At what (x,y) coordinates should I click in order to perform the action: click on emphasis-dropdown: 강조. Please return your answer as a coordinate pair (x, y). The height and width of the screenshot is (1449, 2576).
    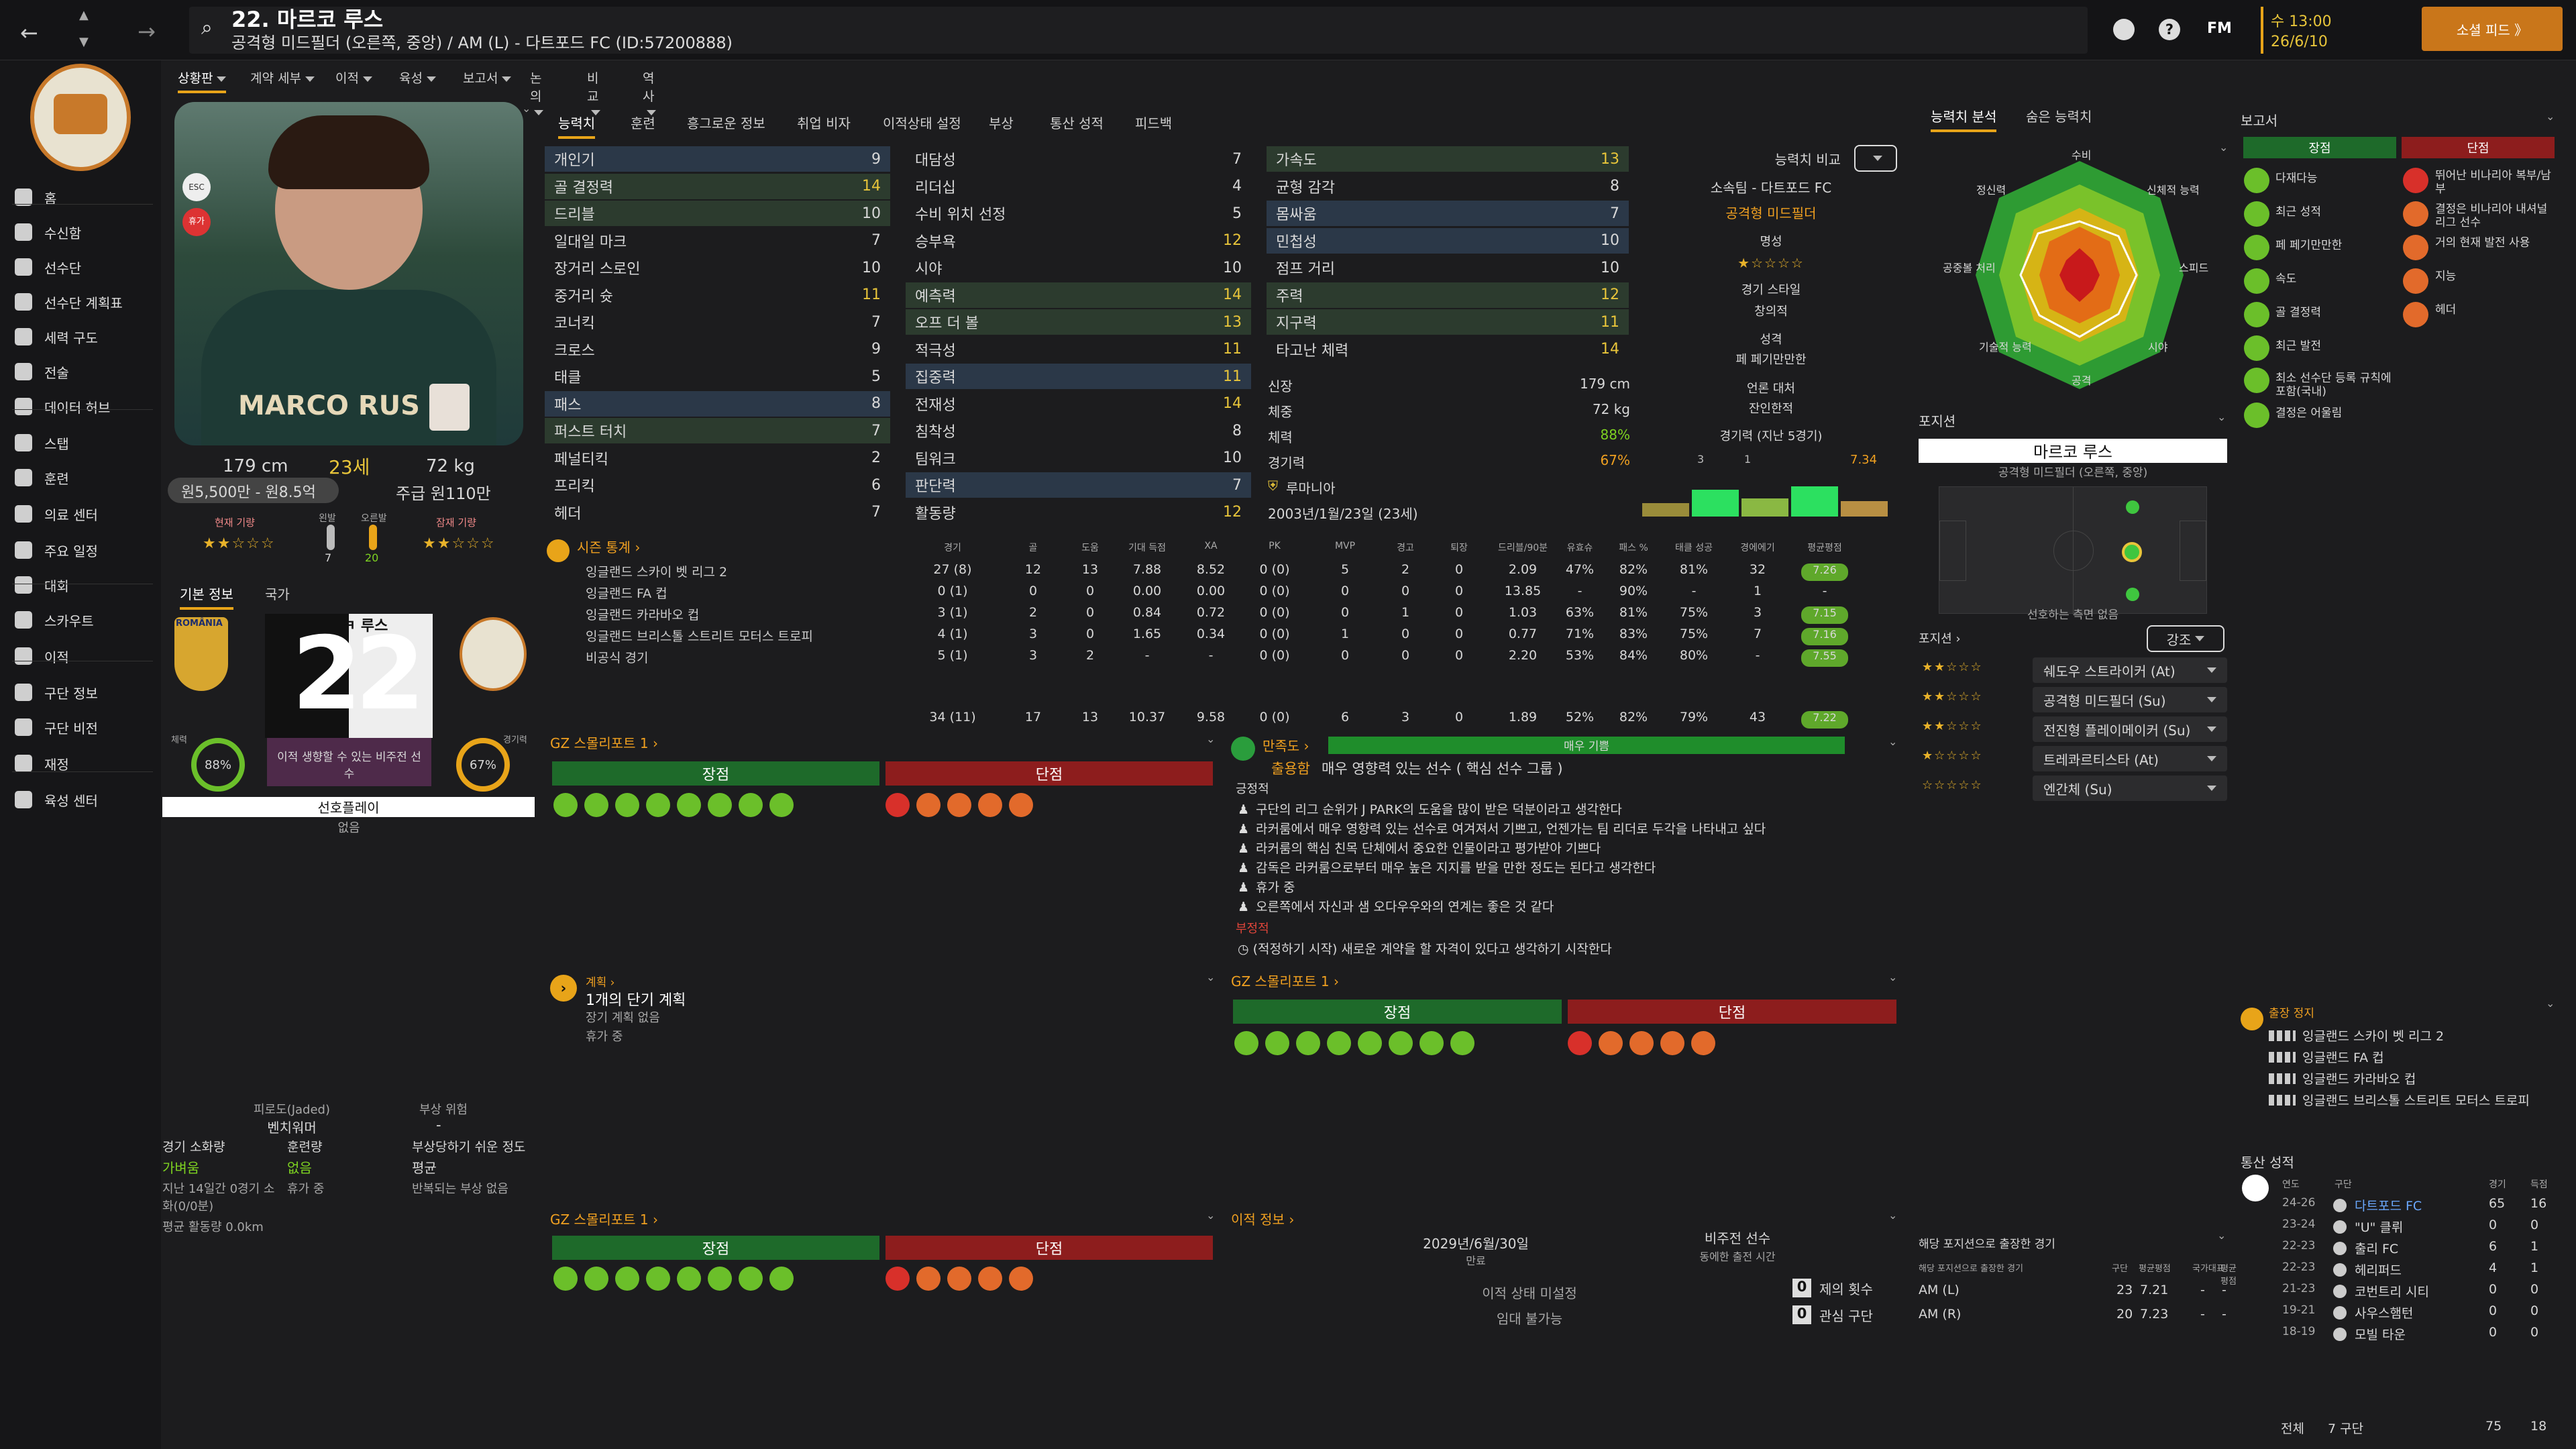
    Looking at the image, I should click on (2185, 638).